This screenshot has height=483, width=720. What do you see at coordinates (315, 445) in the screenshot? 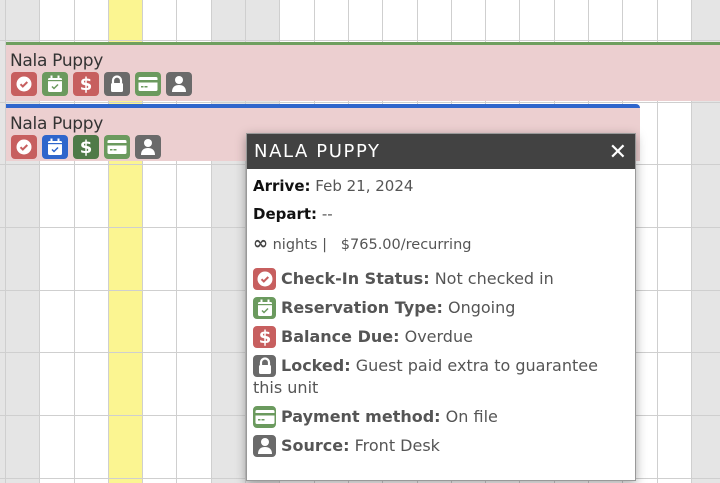
I see `detail-label: Source:` at bounding box center [315, 445].